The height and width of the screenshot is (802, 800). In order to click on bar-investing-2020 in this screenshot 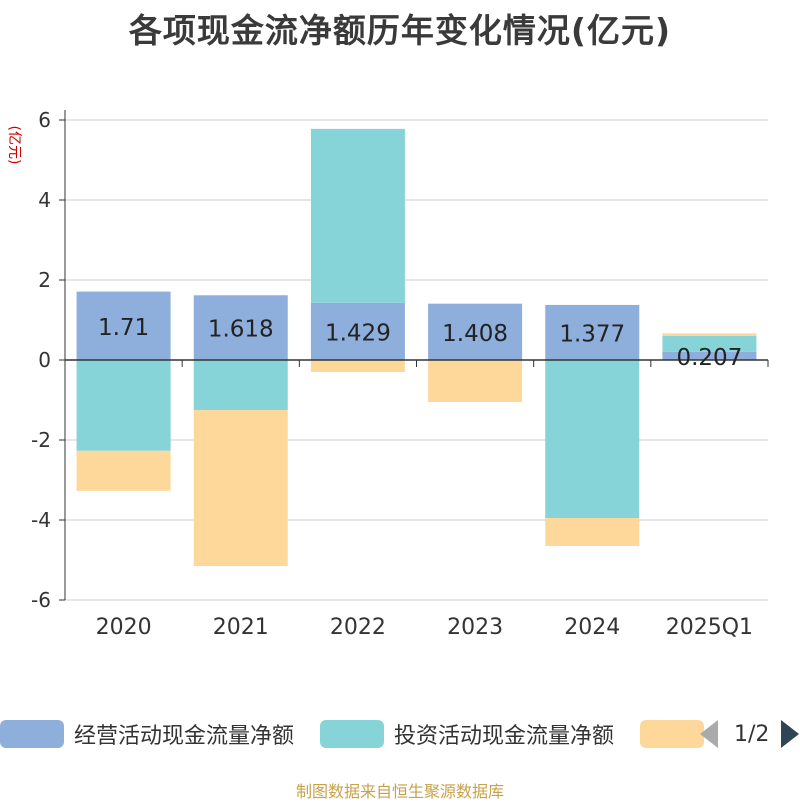, I will do `click(123, 405)`.